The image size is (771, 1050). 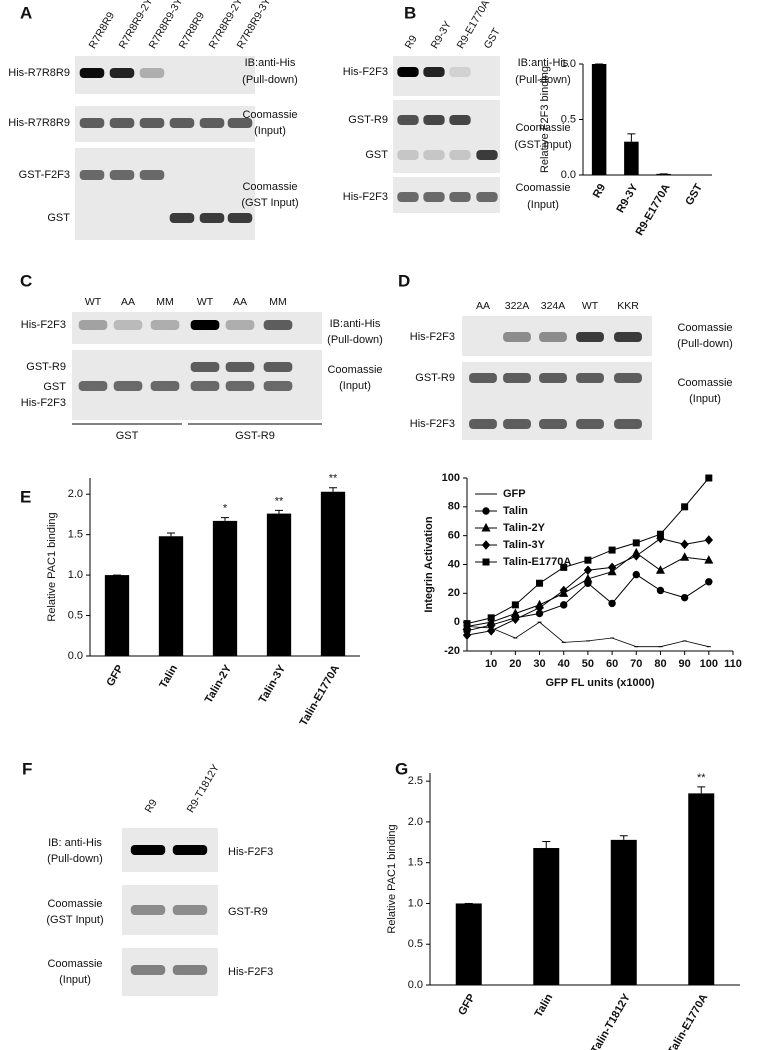 I want to click on legend-label: Talin, so click(x=515, y=511).